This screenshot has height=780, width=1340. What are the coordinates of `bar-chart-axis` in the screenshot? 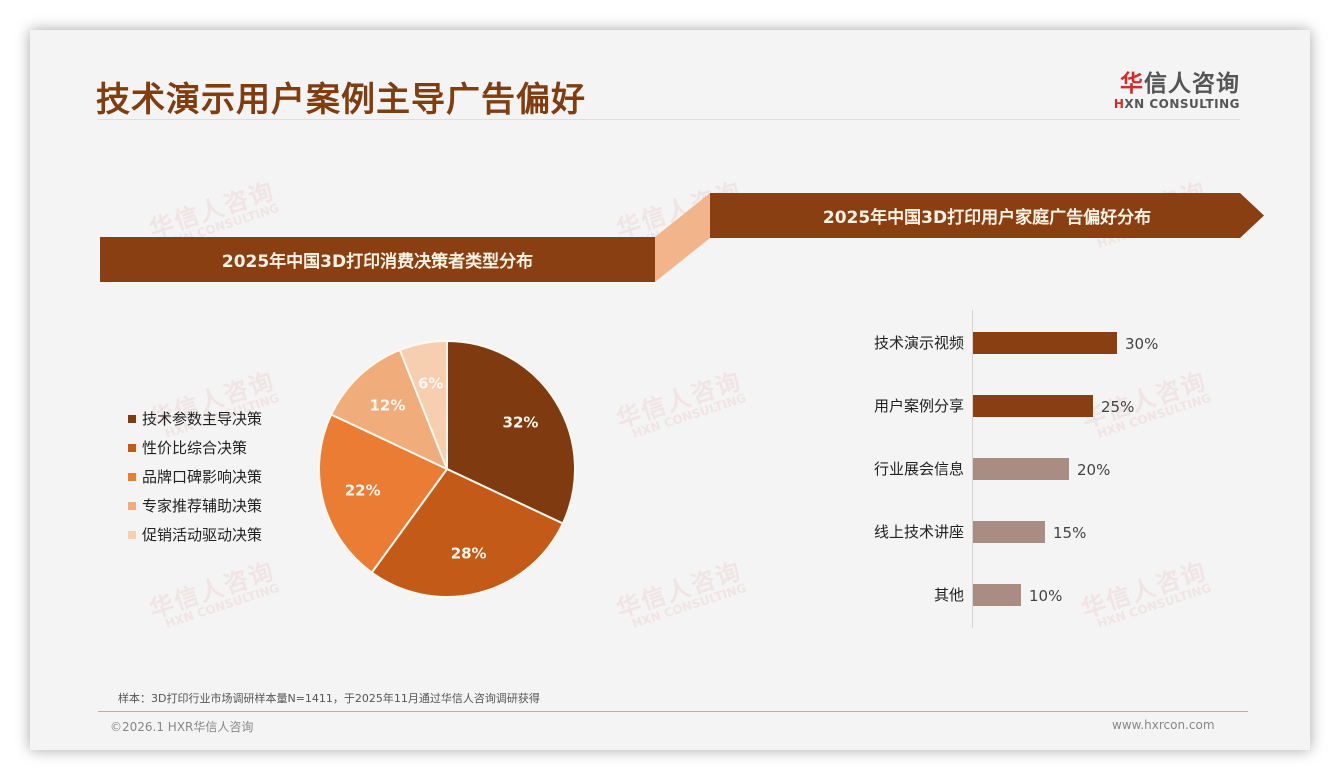 It's located at (972, 469).